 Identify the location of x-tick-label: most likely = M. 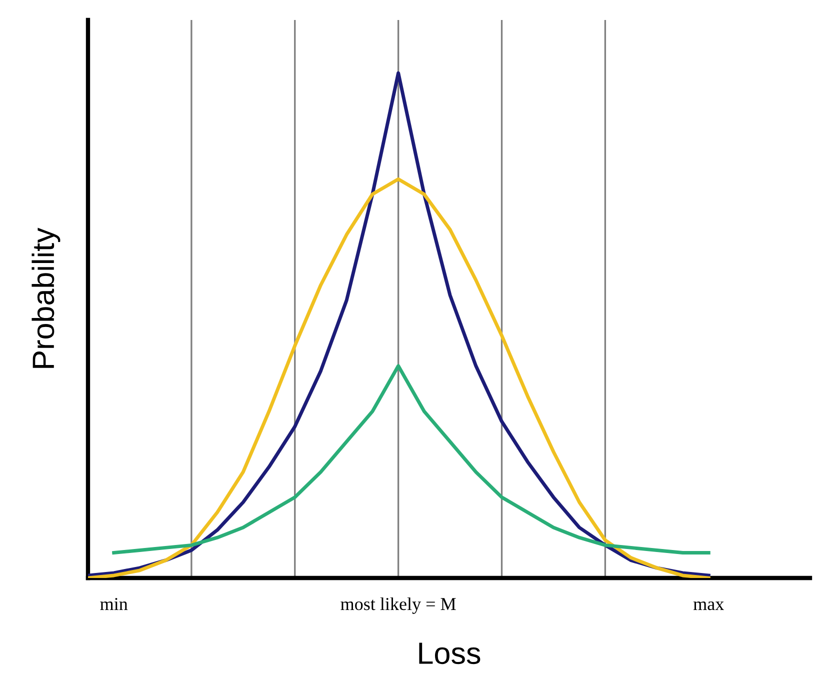
(398, 605).